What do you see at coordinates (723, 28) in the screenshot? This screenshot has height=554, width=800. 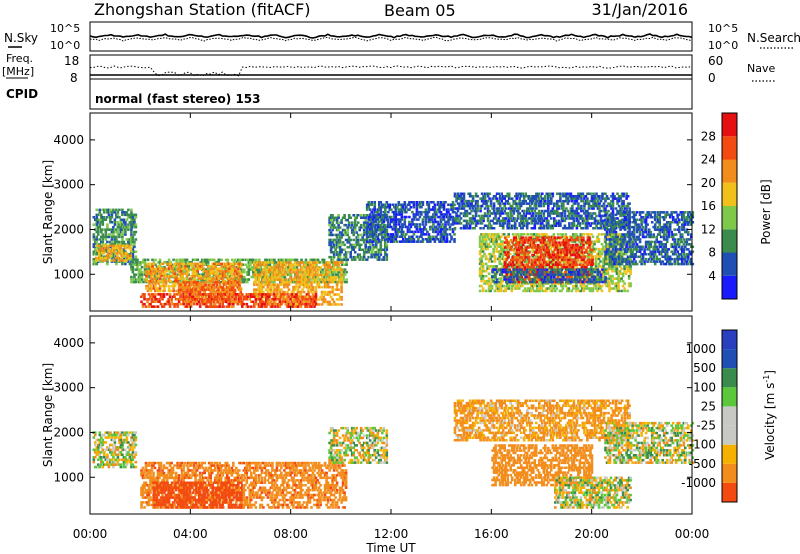 I see `noise-tick-right-top: 10^5` at bounding box center [723, 28].